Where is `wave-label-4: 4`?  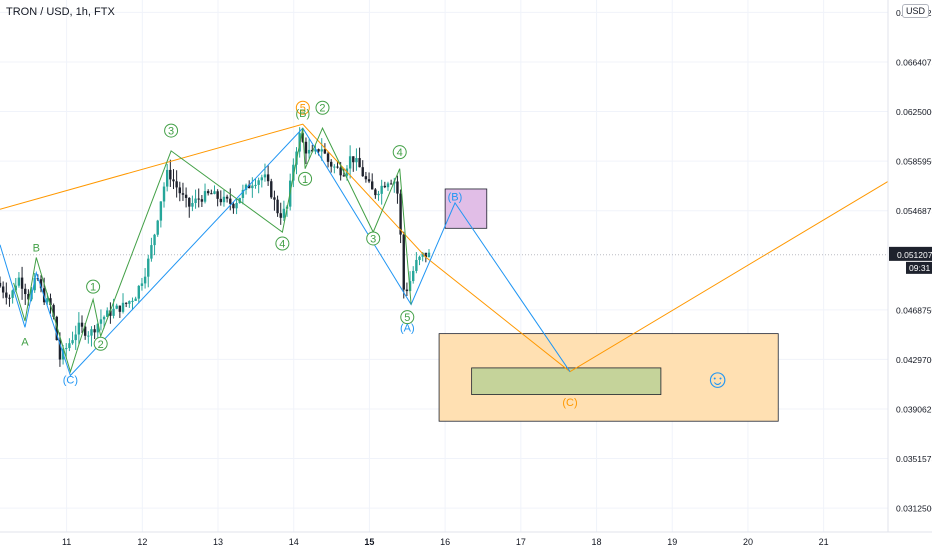
wave-label-4: 4 is located at coordinates (282, 243).